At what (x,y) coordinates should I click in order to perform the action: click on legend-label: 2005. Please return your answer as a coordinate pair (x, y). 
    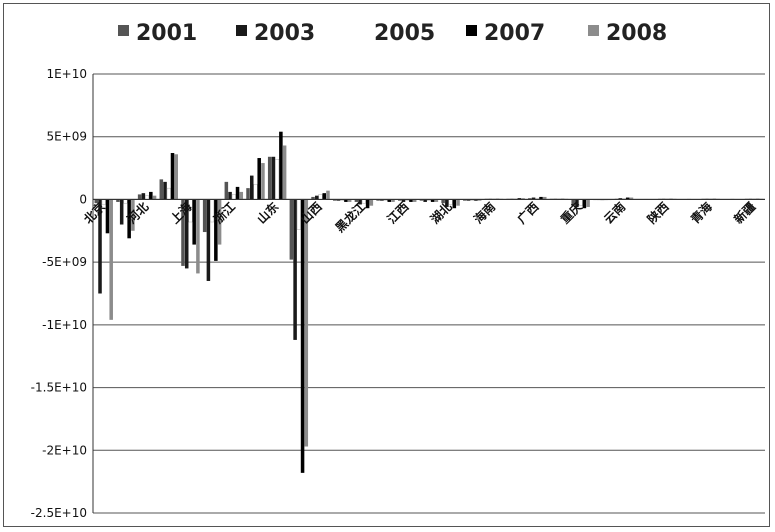
    Looking at the image, I should click on (404, 33).